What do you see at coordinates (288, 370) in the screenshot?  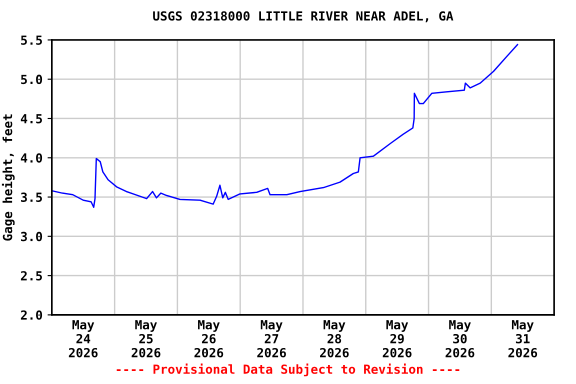 I see `text: ---- Provisional Data Subject to Revision ----` at bounding box center [288, 370].